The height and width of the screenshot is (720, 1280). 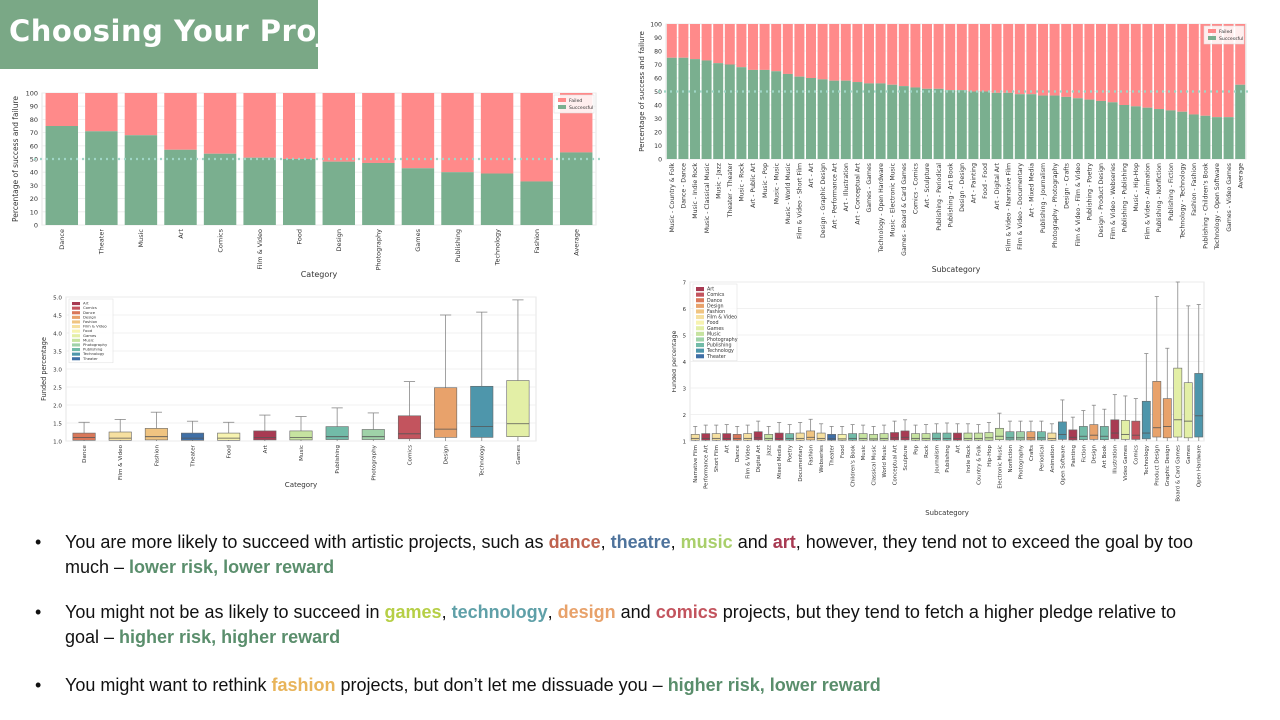 What do you see at coordinates (1148, 201) in the screenshot?
I see `x-tick-label: Film & Video - Animation` at bounding box center [1148, 201].